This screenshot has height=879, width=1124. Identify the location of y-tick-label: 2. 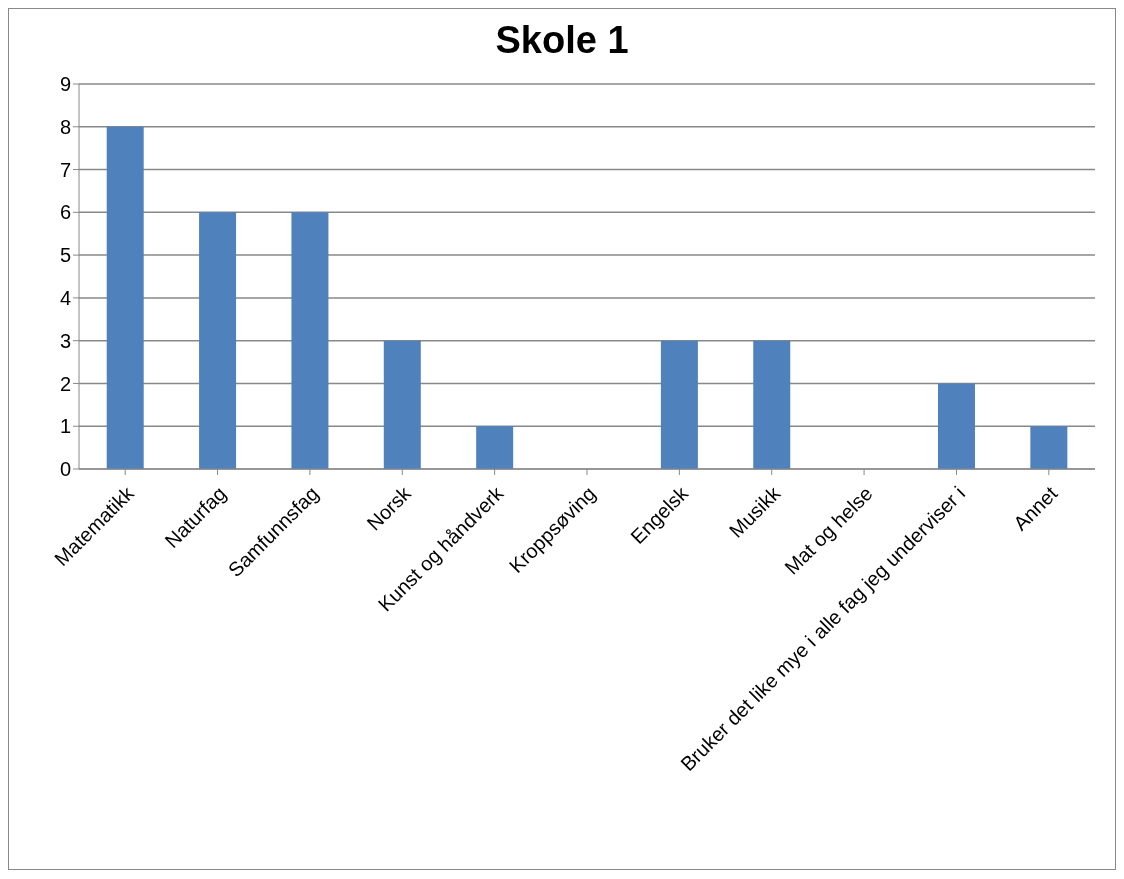
(65, 383).